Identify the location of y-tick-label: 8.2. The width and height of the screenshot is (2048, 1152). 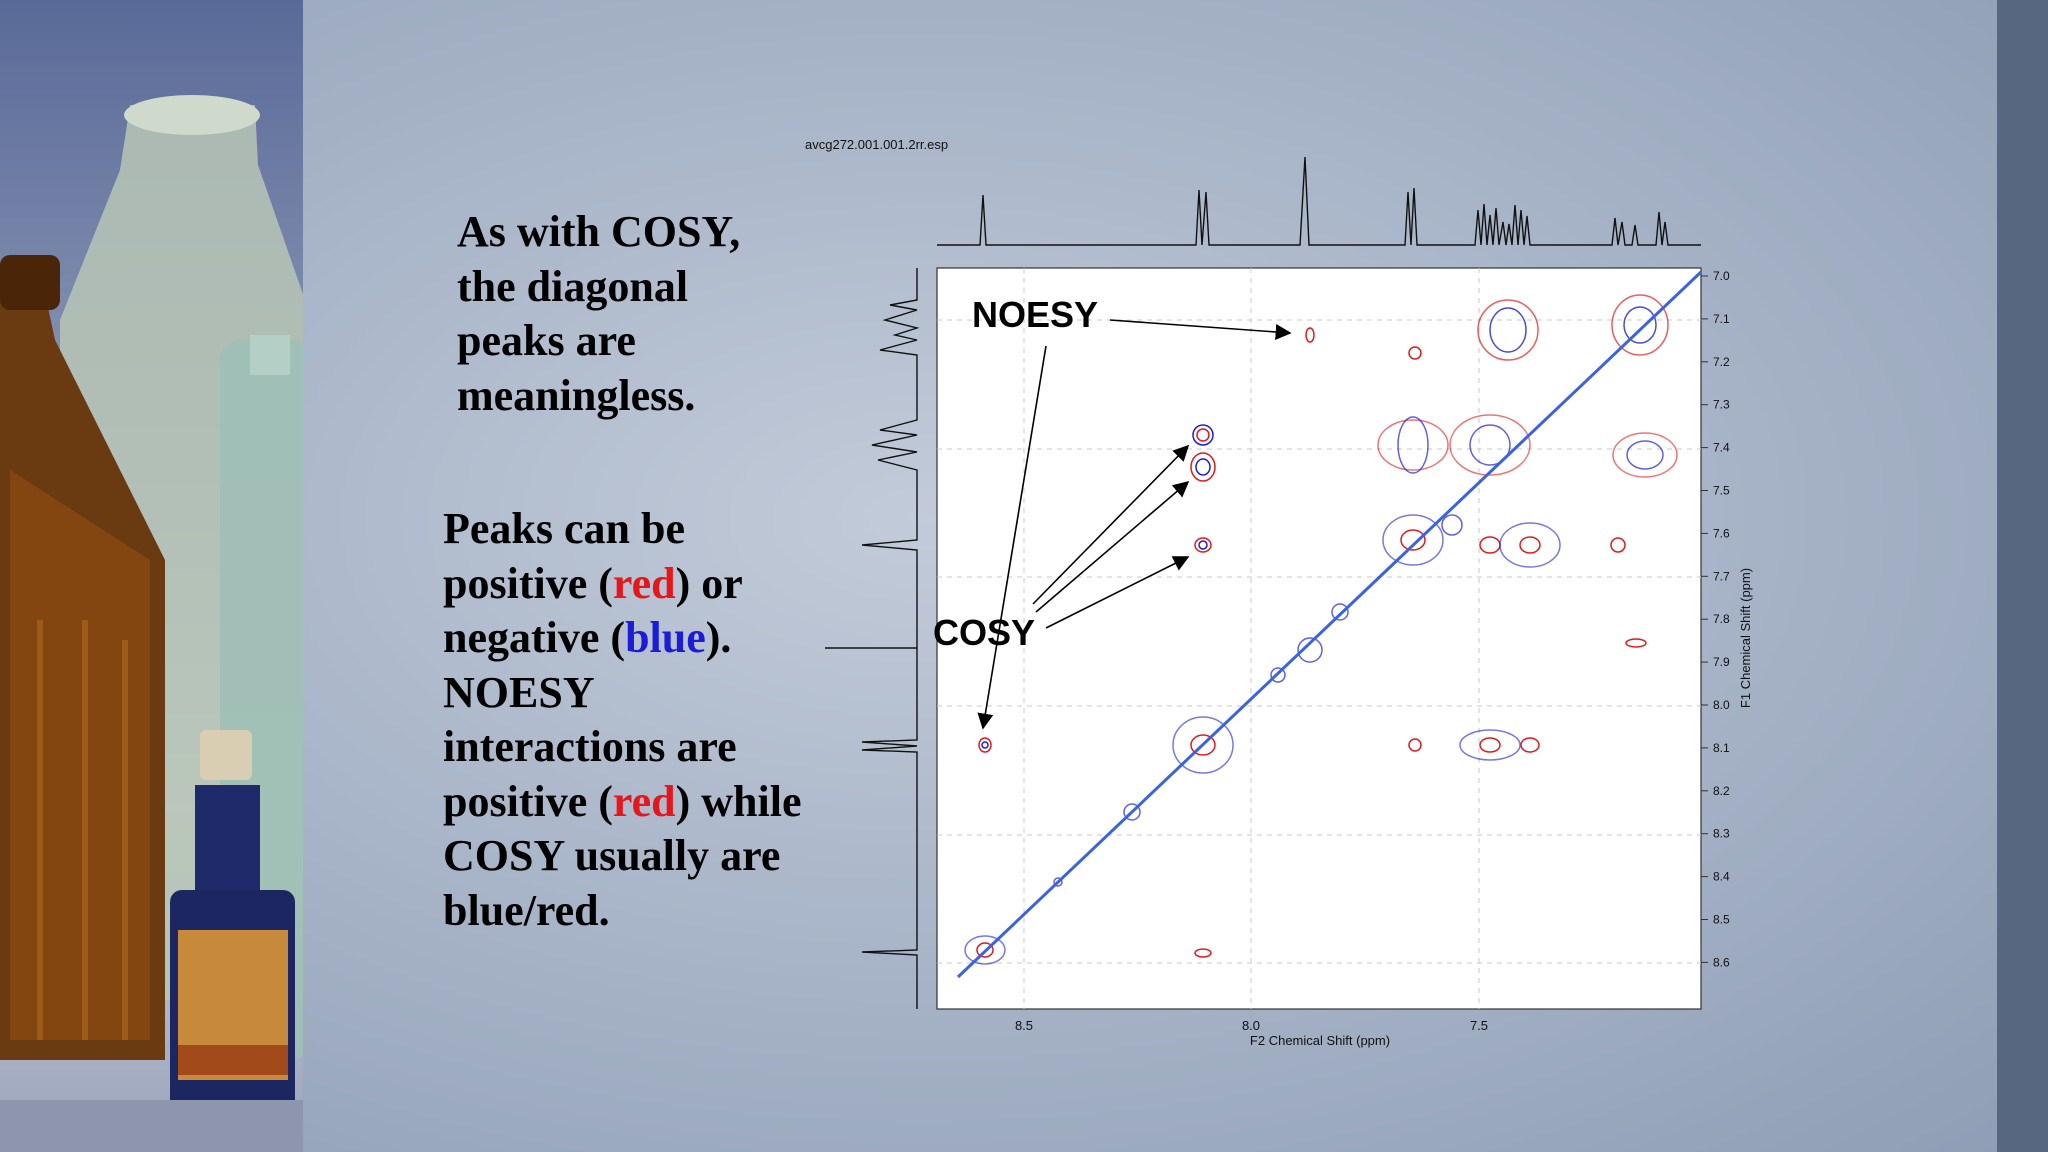
(1721, 791).